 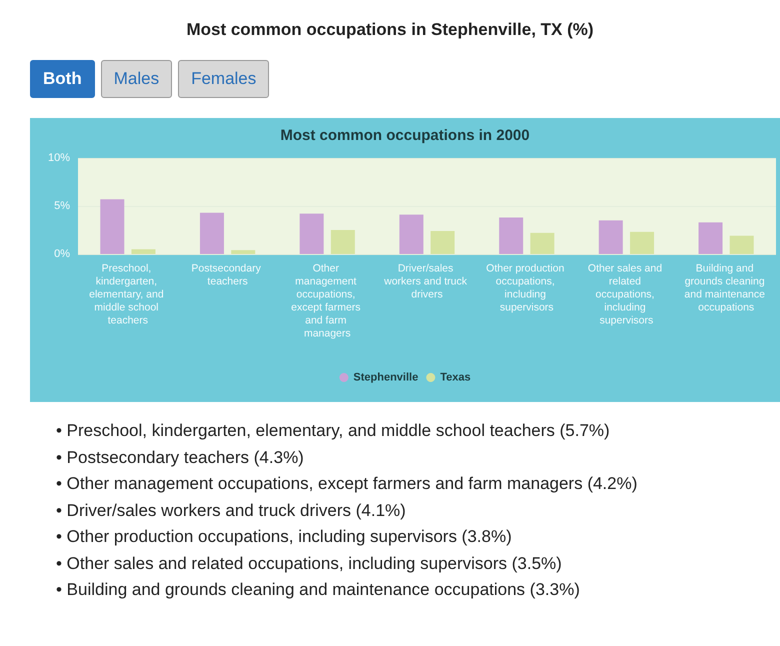 What do you see at coordinates (318, 590) in the screenshot?
I see `text: • Building and grounds cleaning and maintenance occupations (3.3%)` at bounding box center [318, 590].